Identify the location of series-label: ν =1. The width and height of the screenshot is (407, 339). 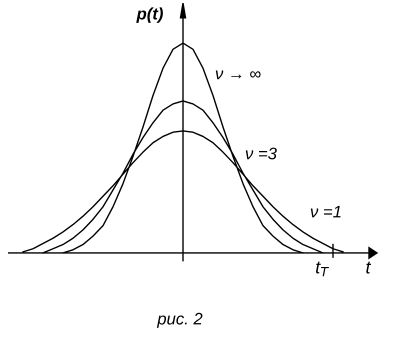
(325, 212).